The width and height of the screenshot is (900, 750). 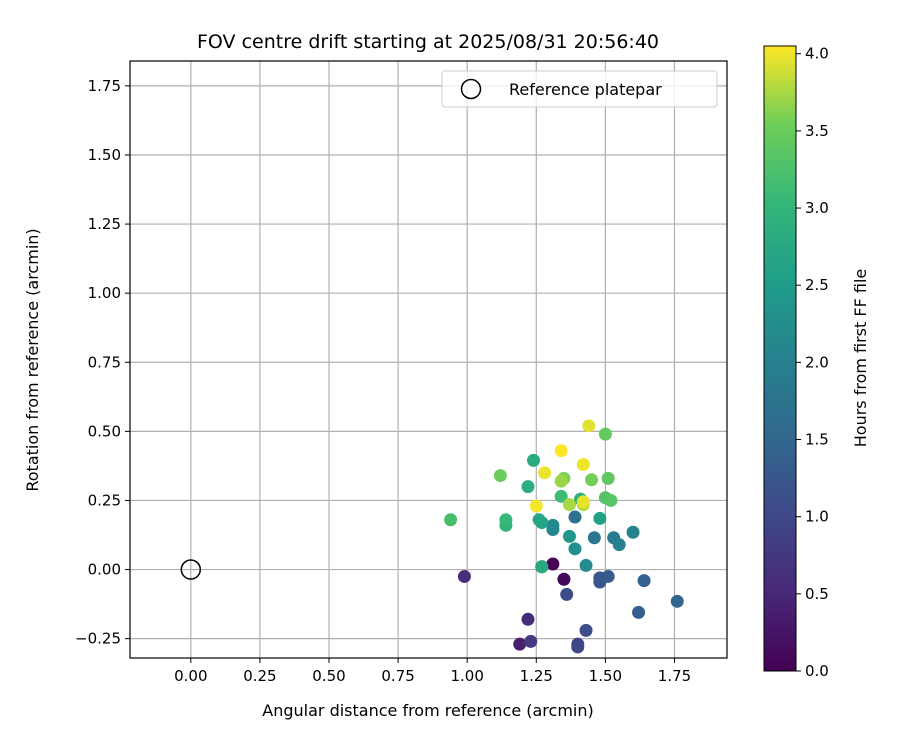 What do you see at coordinates (104, 570) in the screenshot?
I see `y-tick-label: 0.00` at bounding box center [104, 570].